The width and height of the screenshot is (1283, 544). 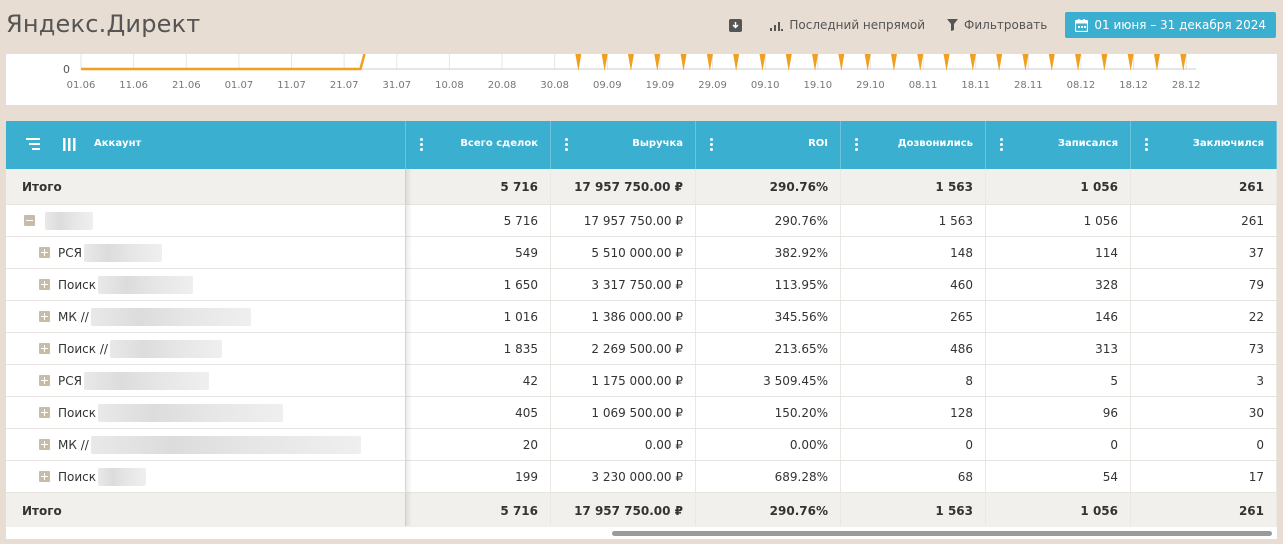 What do you see at coordinates (857, 25) in the screenshot?
I see `attribution-label: Последний непрямой` at bounding box center [857, 25].